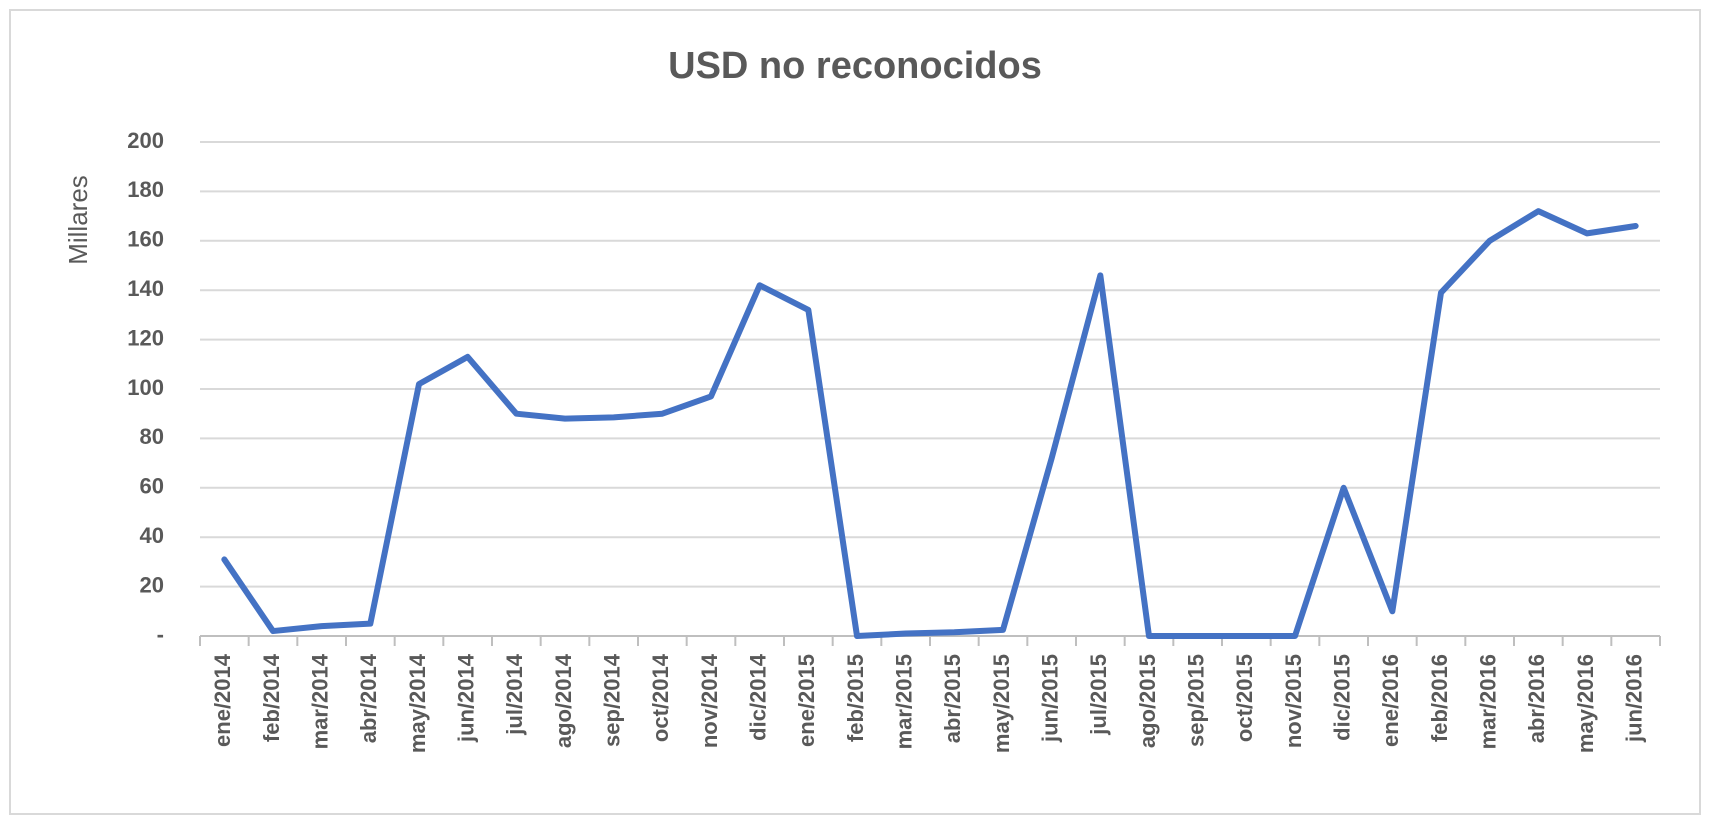 The image size is (1710, 824). Describe the element at coordinates (465, 698) in the screenshot. I see `x-tick-label: jun/2014` at that location.